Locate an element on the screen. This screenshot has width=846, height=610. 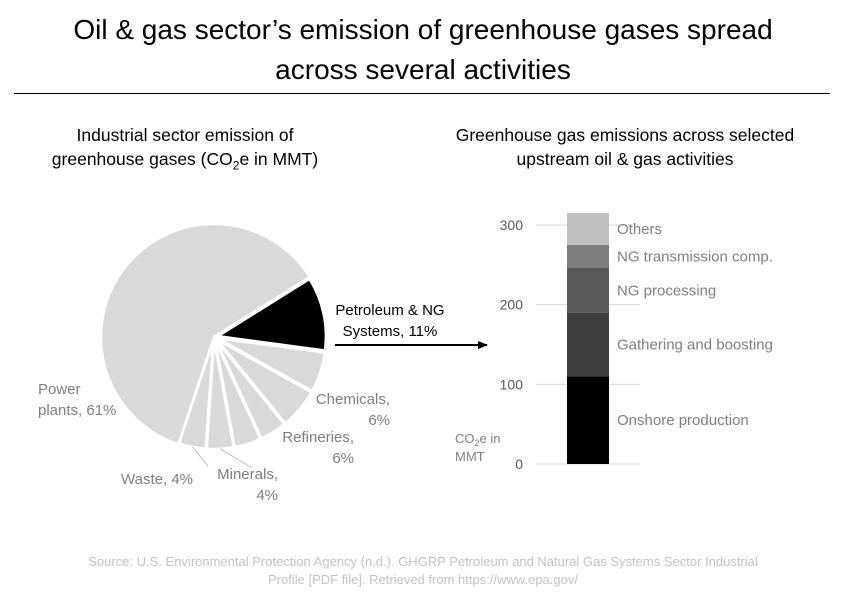
y-tick-label: 0 is located at coordinates (519, 464).